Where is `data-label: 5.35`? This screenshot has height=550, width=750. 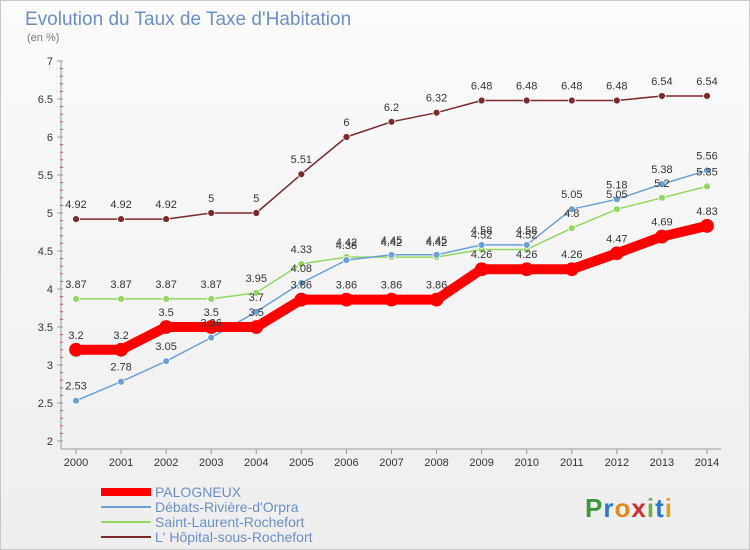 data-label: 5.35 is located at coordinates (706, 172).